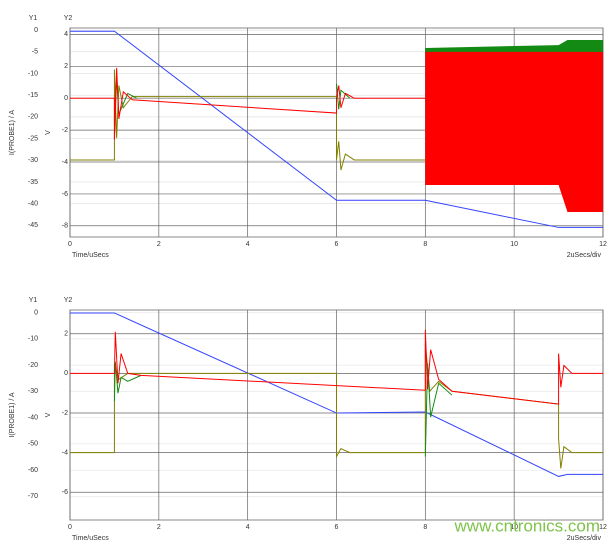 Image resolution: width=616 pixels, height=543 pixels. What do you see at coordinates (35, 52) in the screenshot?
I see `y1-tick-label: -5` at bounding box center [35, 52].